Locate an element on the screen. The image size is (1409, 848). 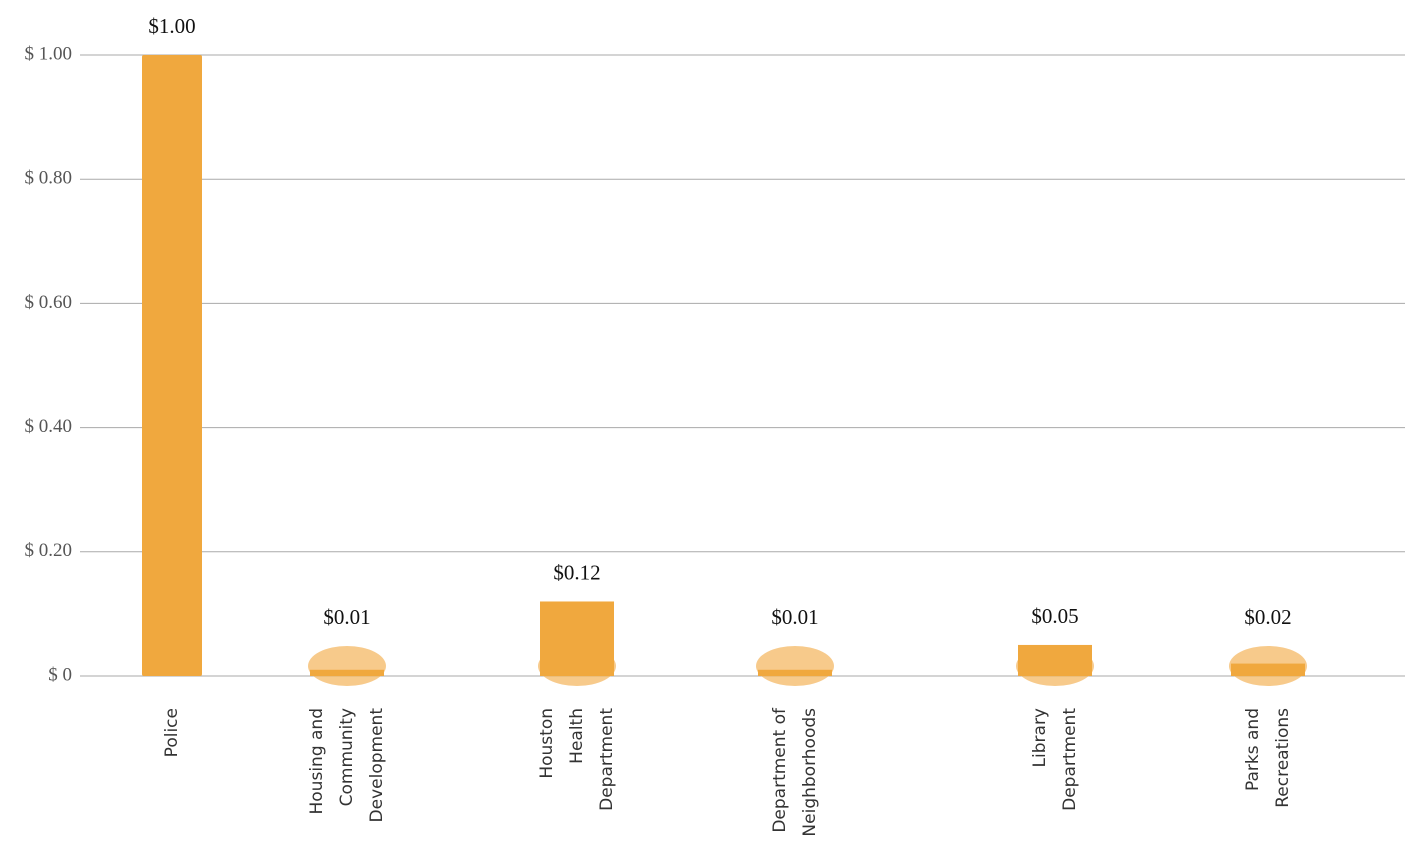
y-tick-label: $ 0 is located at coordinates (60, 674).